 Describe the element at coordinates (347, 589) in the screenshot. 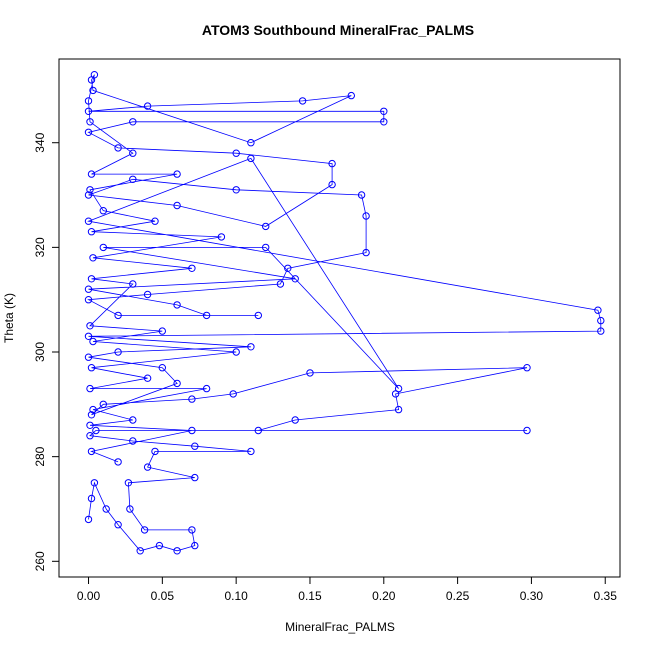

I see `x-axis: 0.00 0.05 0.10 0.15 0.20 0.25 0.30 0.35` at that location.